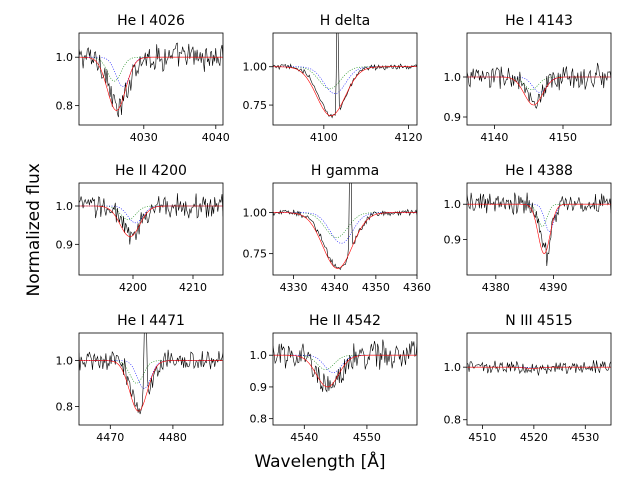  I want to click on x-tick-label: 4470, so click(110, 437).